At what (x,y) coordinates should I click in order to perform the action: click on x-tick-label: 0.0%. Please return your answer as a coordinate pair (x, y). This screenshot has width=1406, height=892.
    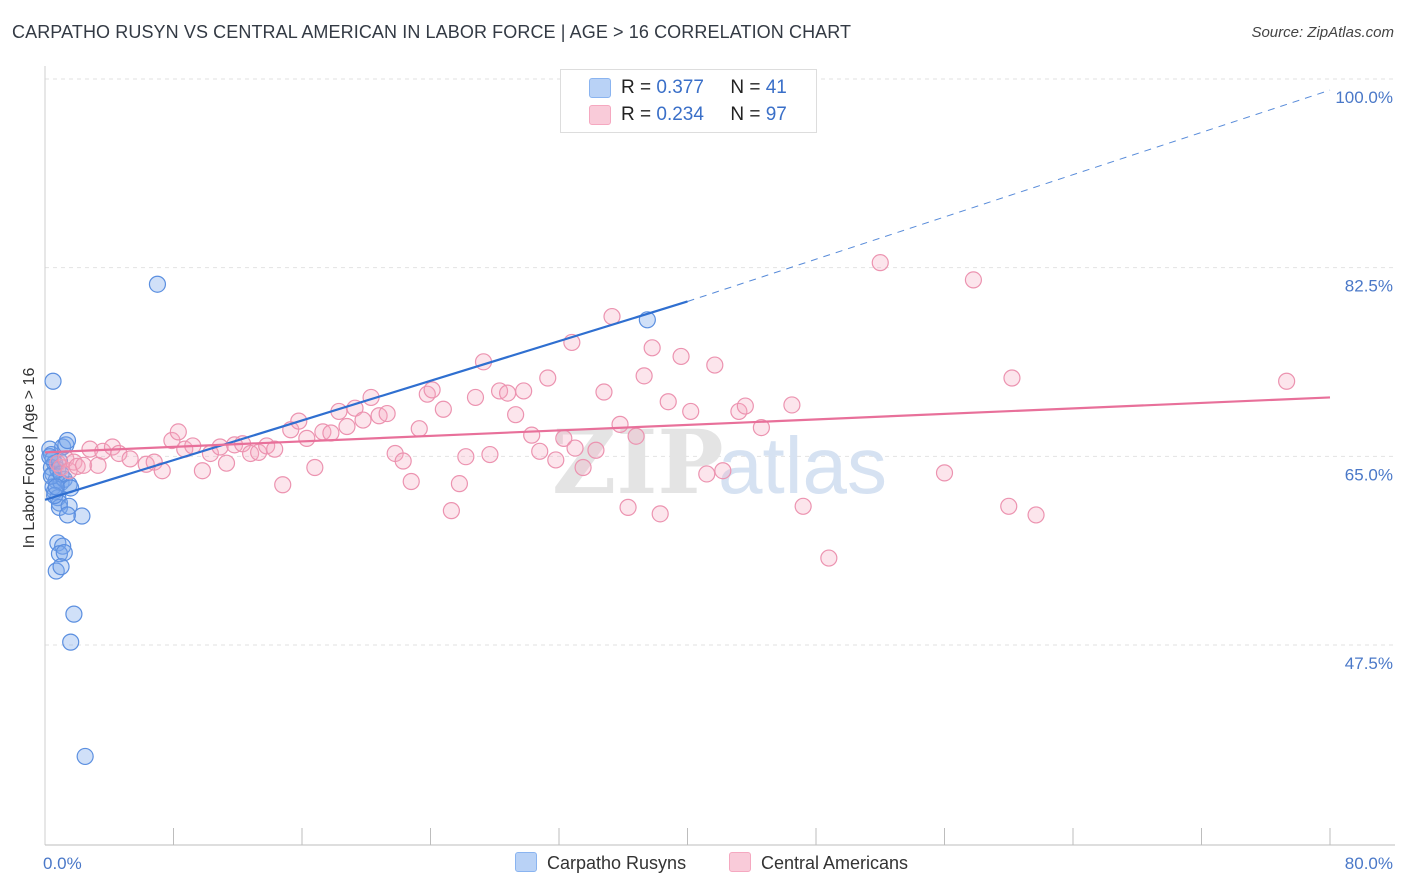
    Looking at the image, I should click on (62, 863).